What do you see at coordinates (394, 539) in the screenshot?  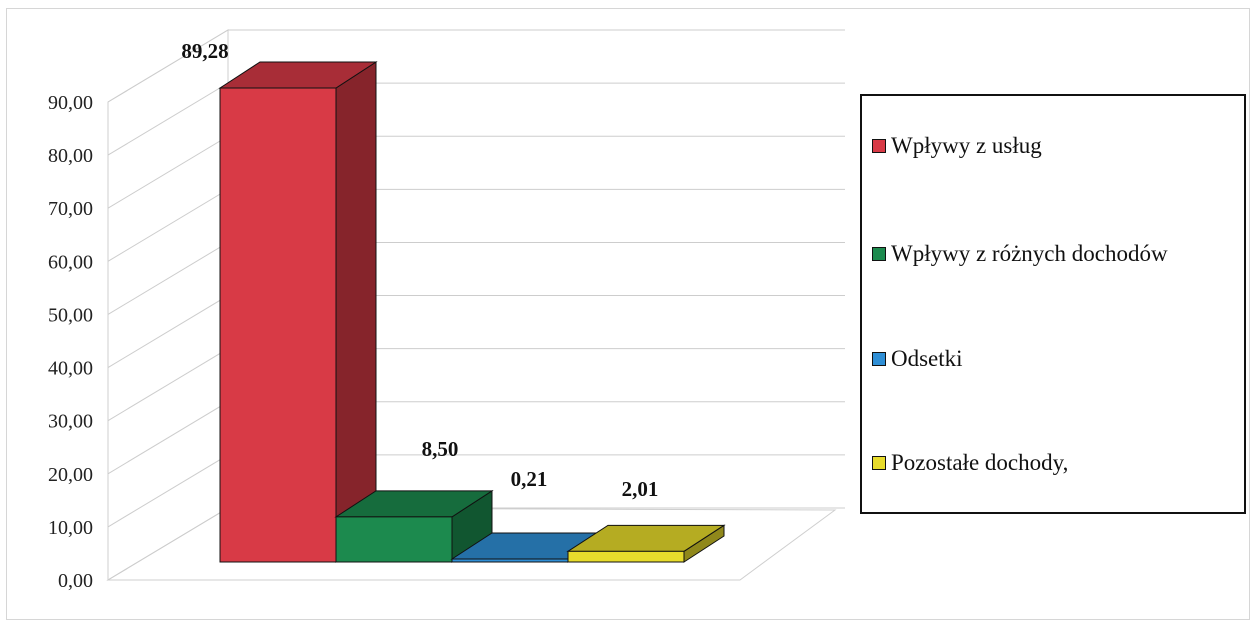 I see `bar-1-front` at bounding box center [394, 539].